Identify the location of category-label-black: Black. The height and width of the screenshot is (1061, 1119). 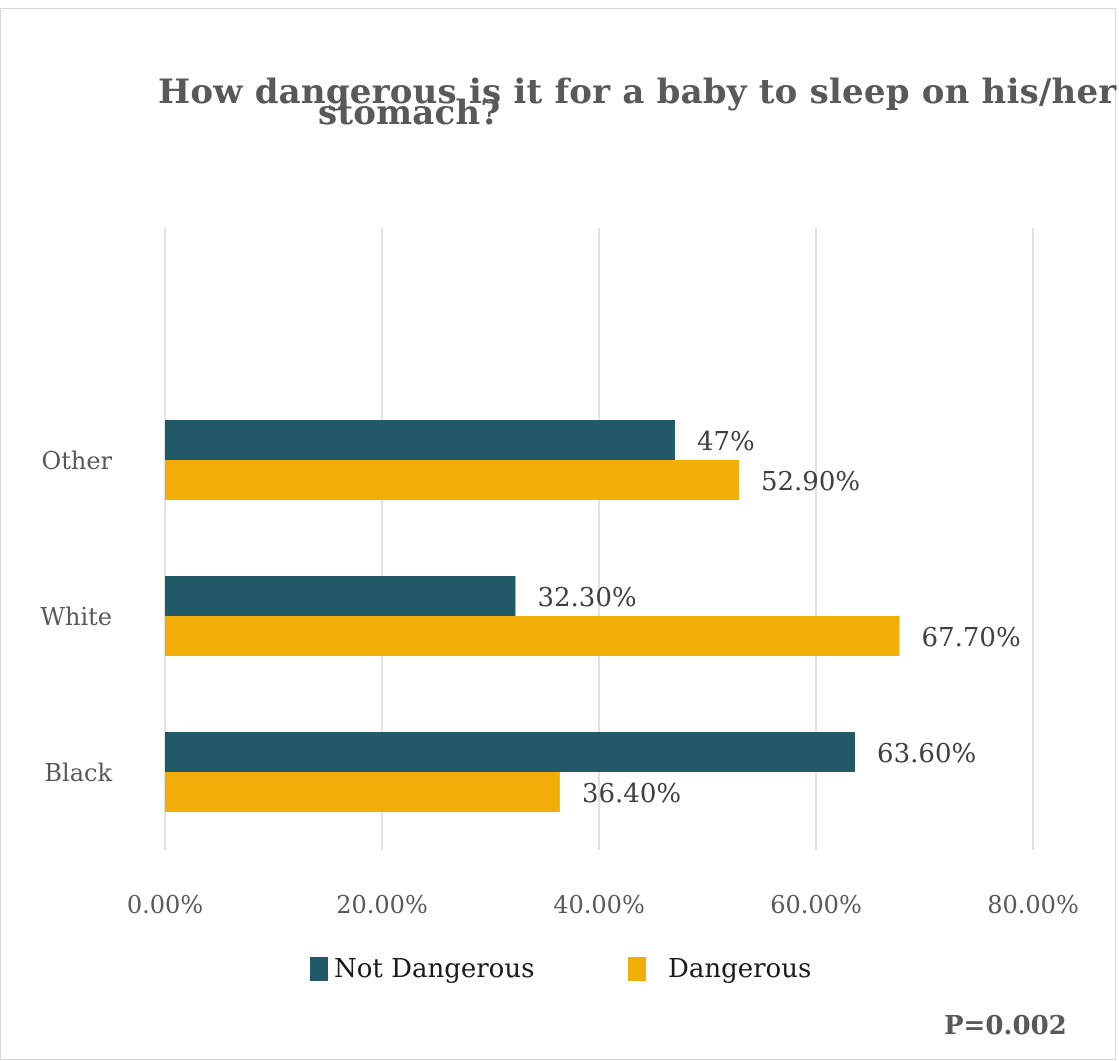
(78, 773).